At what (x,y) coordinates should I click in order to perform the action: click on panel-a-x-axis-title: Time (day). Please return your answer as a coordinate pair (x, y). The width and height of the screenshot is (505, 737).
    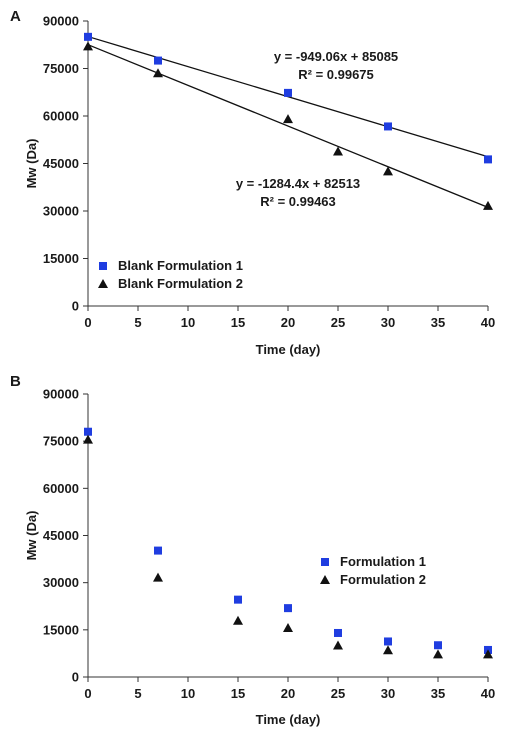
    Looking at the image, I should click on (288, 349).